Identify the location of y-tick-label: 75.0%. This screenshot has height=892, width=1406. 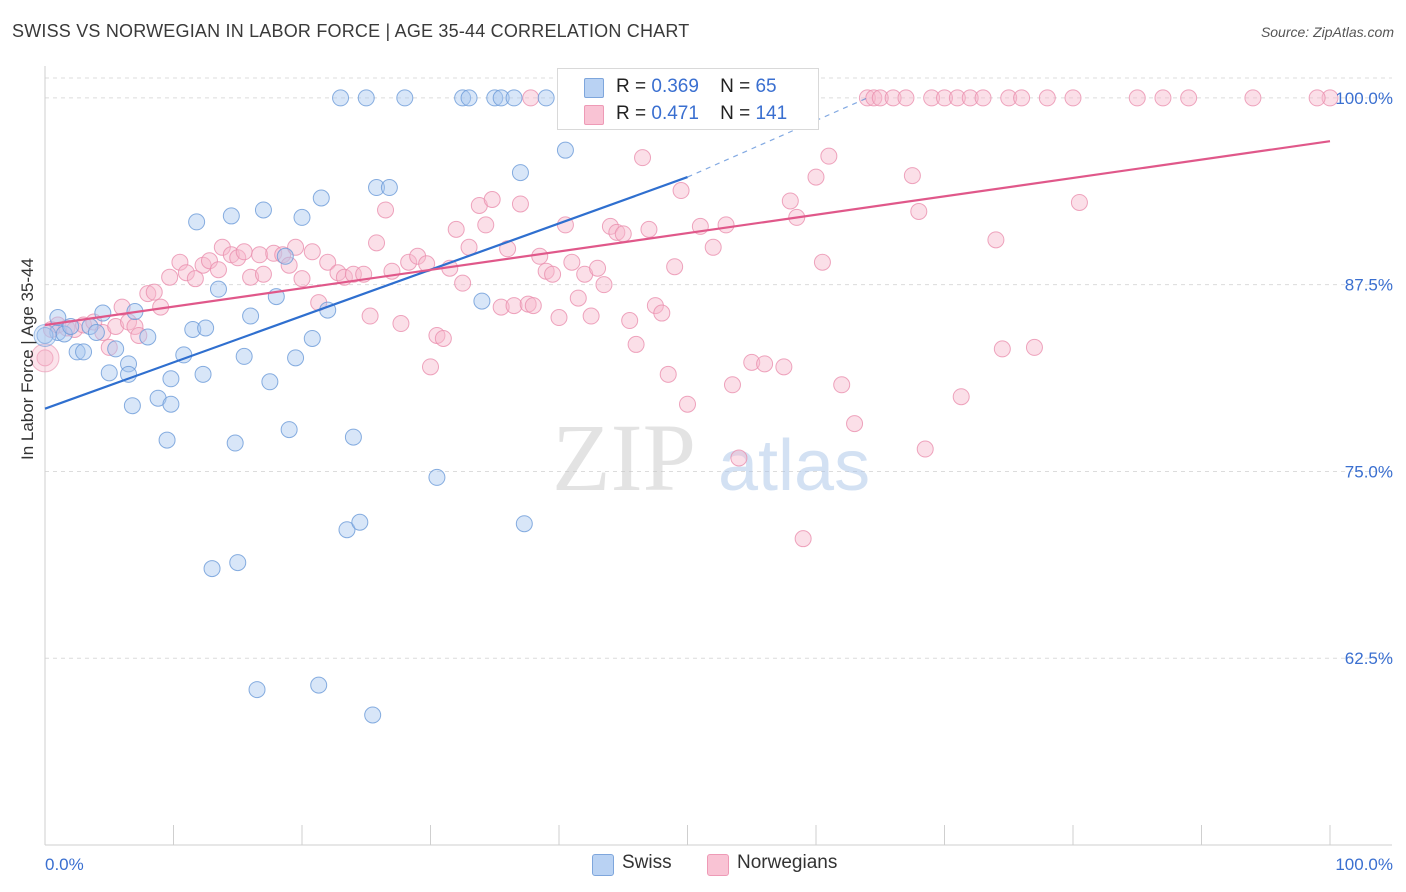
(1369, 471).